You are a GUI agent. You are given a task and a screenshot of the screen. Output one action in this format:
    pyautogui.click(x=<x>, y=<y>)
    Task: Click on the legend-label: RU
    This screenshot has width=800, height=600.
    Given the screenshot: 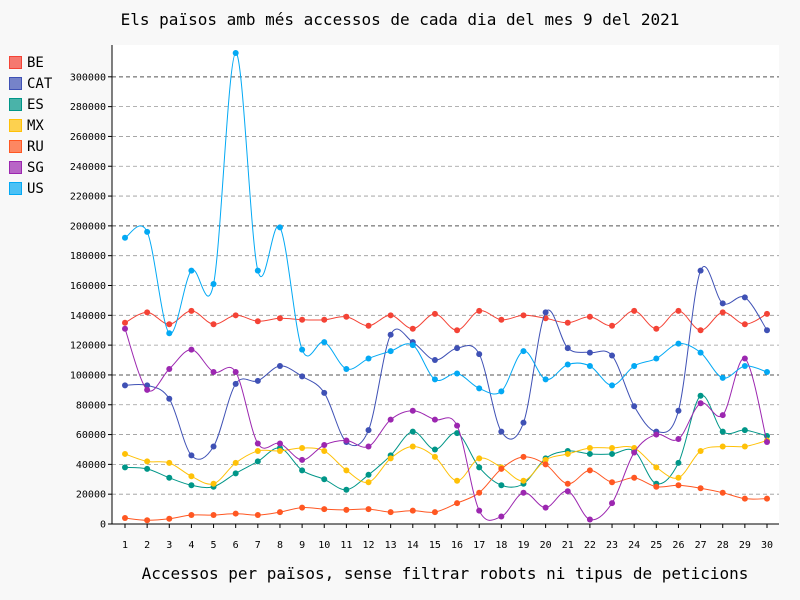 What is the action you would take?
    pyautogui.click(x=35, y=146)
    